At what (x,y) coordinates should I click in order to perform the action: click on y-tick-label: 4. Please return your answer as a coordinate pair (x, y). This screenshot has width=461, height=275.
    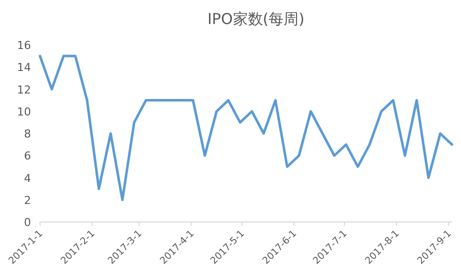
    Looking at the image, I should click on (27, 178).